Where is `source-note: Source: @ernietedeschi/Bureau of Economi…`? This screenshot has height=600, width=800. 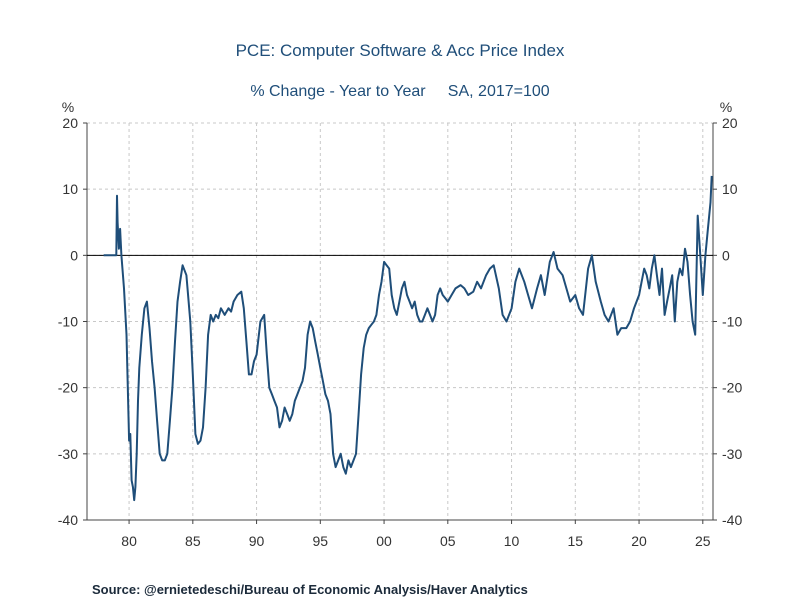 source-note: Source: @ernietedeschi/Bureau of Economi… is located at coordinates (310, 589).